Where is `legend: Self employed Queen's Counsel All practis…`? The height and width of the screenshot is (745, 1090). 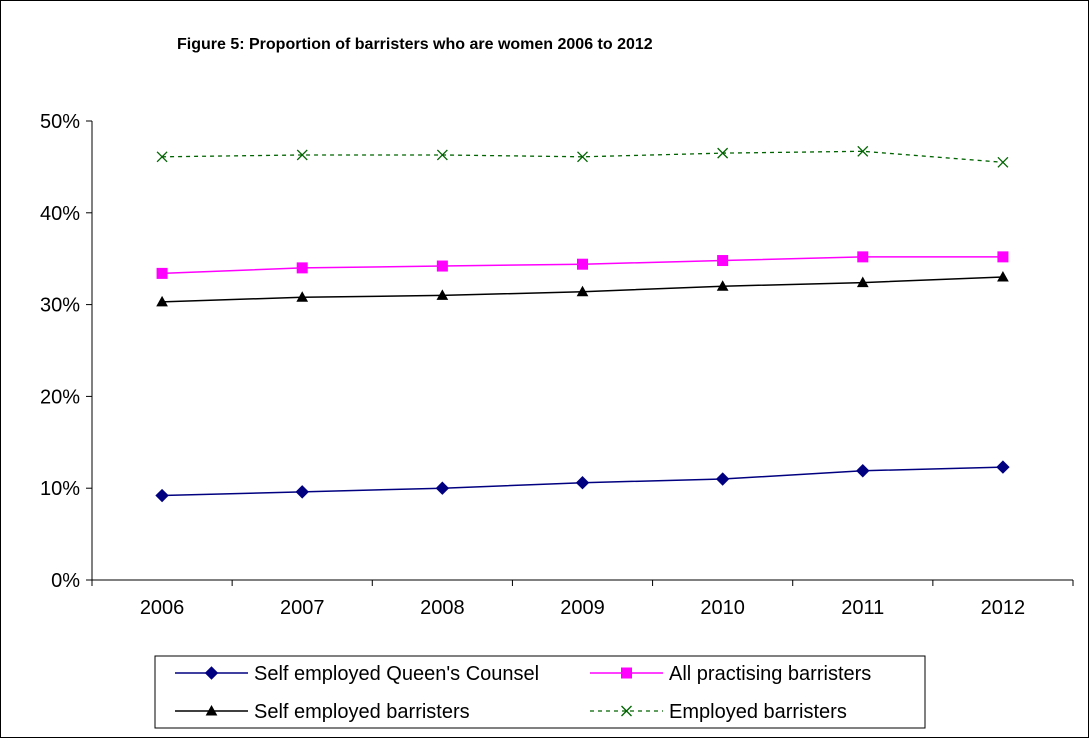
legend: Self employed Queen's Counsel All practis… is located at coordinates (540, 692).